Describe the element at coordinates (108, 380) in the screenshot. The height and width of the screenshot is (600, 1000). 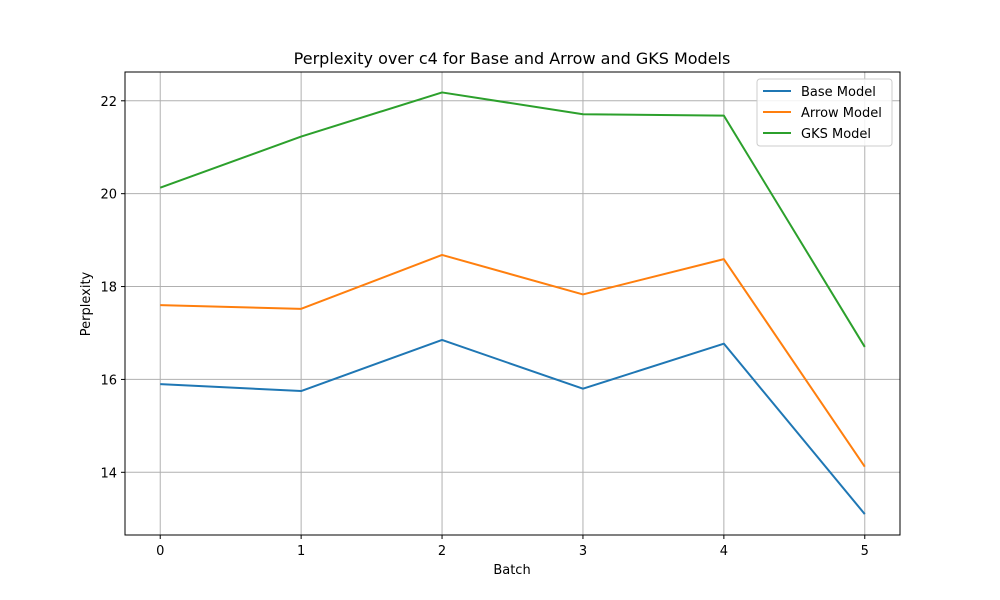
I see `y-tick-label: 16` at that location.